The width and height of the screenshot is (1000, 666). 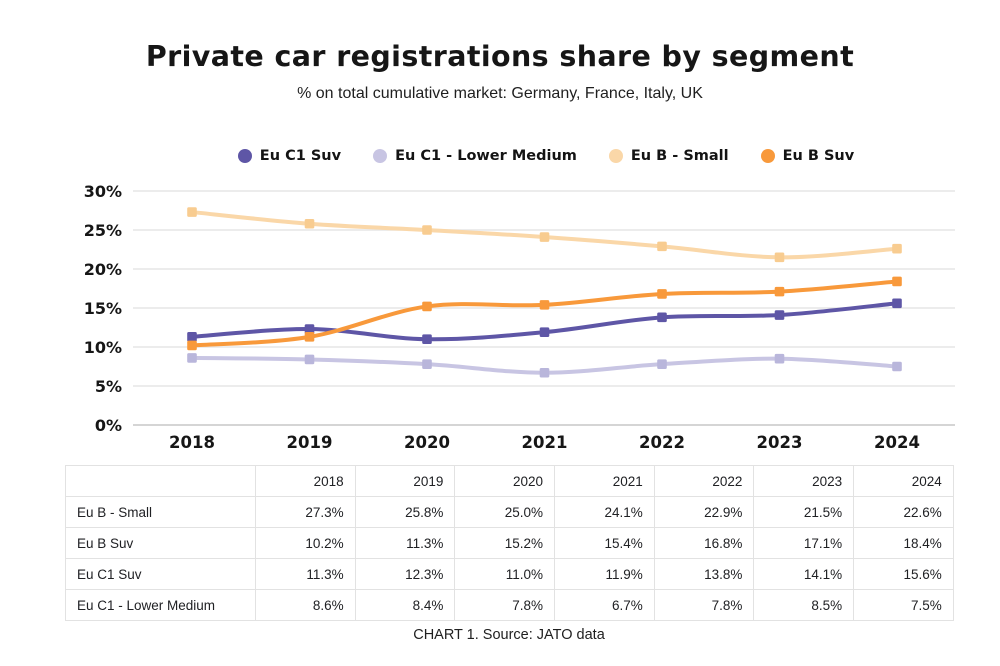 I want to click on legend-item: Eu B - Small, so click(x=668, y=156).